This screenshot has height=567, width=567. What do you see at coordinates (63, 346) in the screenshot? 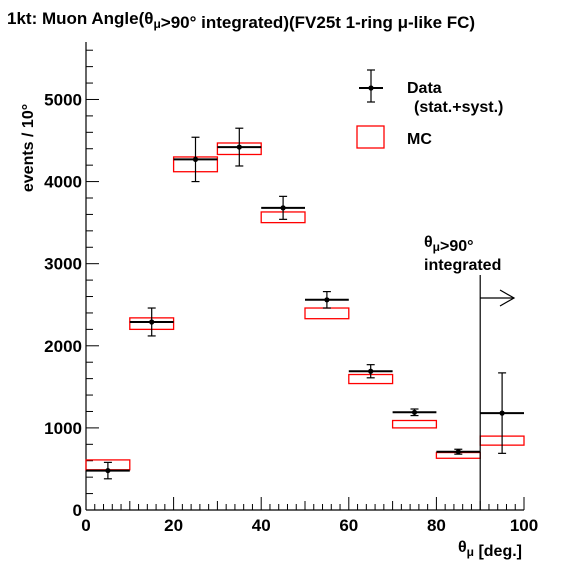
I see `y-tick-label: 2000` at bounding box center [63, 346].